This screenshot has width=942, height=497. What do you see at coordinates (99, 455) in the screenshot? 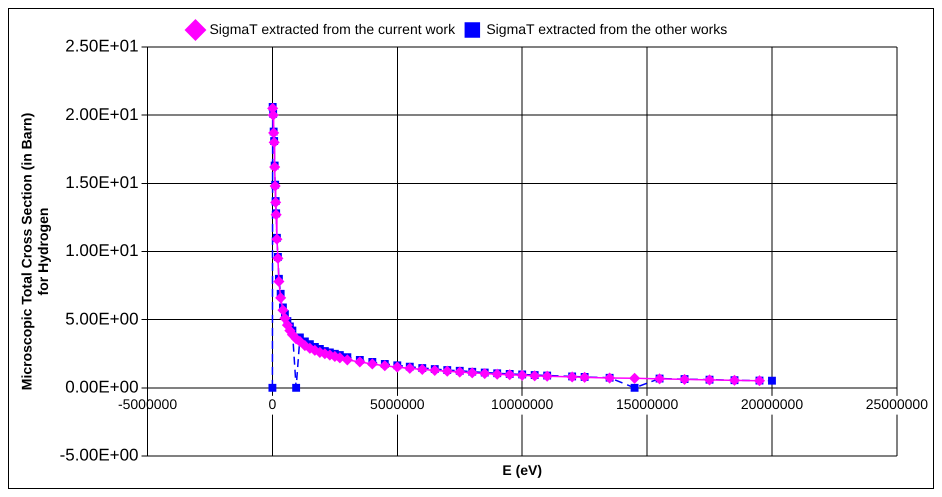
I see `y-tick-label: -5.00E+00` at bounding box center [99, 455].